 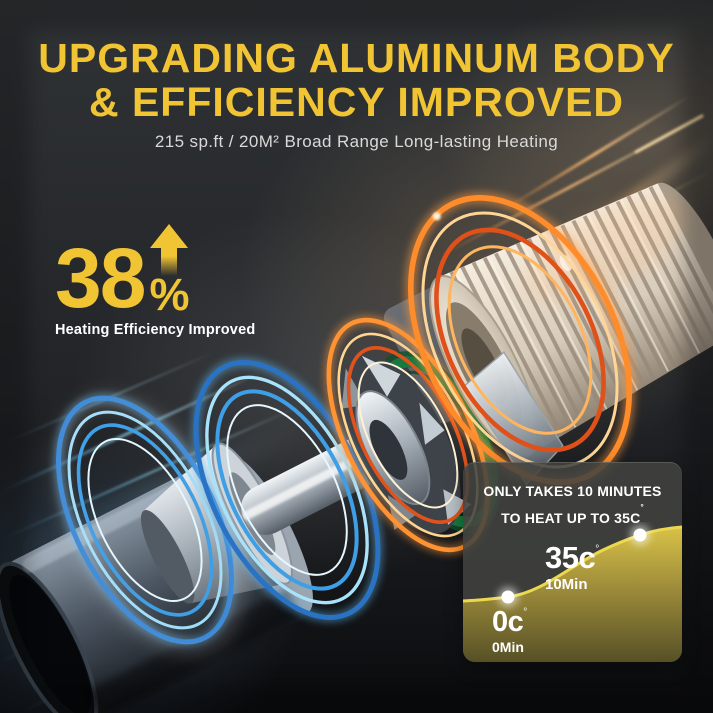 What do you see at coordinates (525, 612) in the screenshot?
I see `start-degree-mark: °` at bounding box center [525, 612].